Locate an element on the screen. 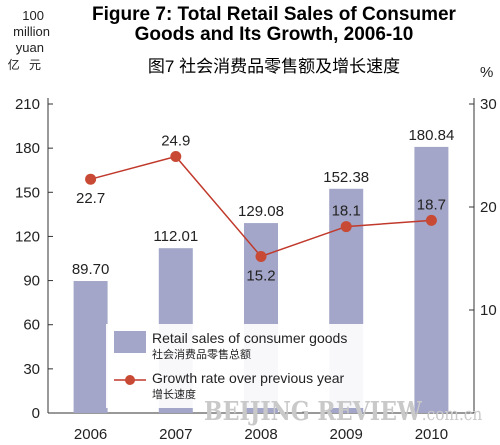 The width and height of the screenshot is (500, 445). chart-title-chinese: 图7 社会消费品零售额及增长速度 is located at coordinates (274, 66).